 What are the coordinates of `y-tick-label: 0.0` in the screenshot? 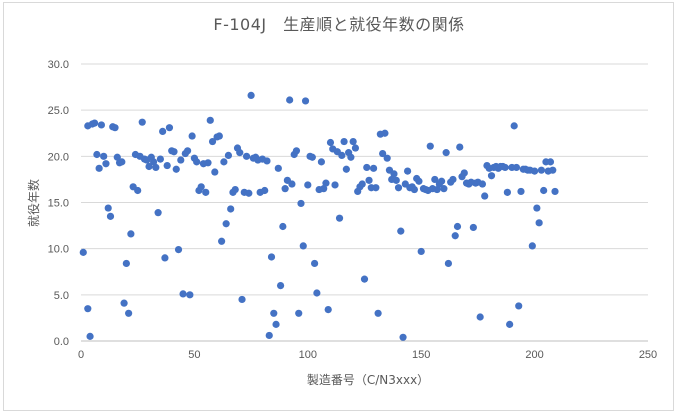 It's located at (61, 342).